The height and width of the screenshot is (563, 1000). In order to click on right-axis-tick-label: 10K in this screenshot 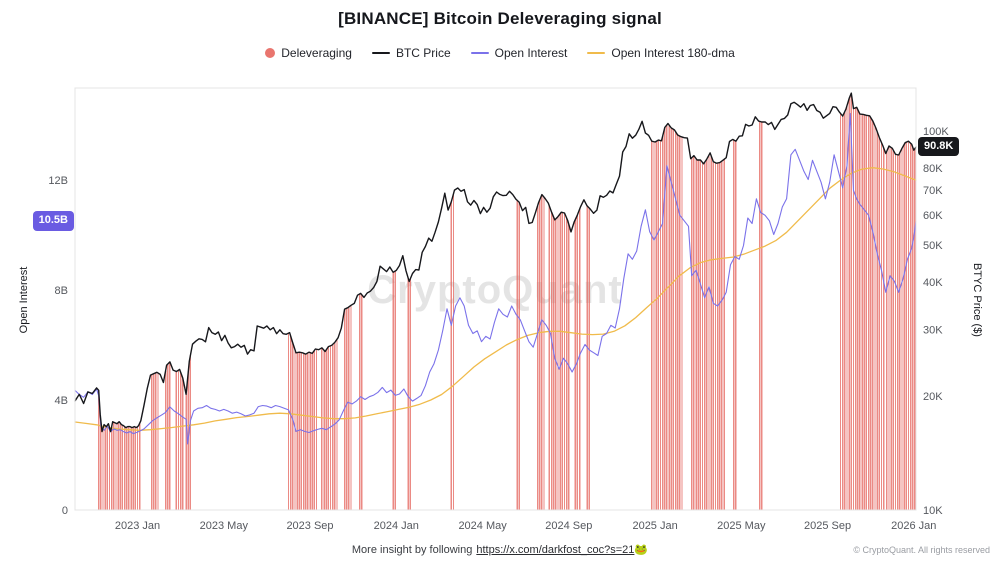, I will do `click(933, 511)`.